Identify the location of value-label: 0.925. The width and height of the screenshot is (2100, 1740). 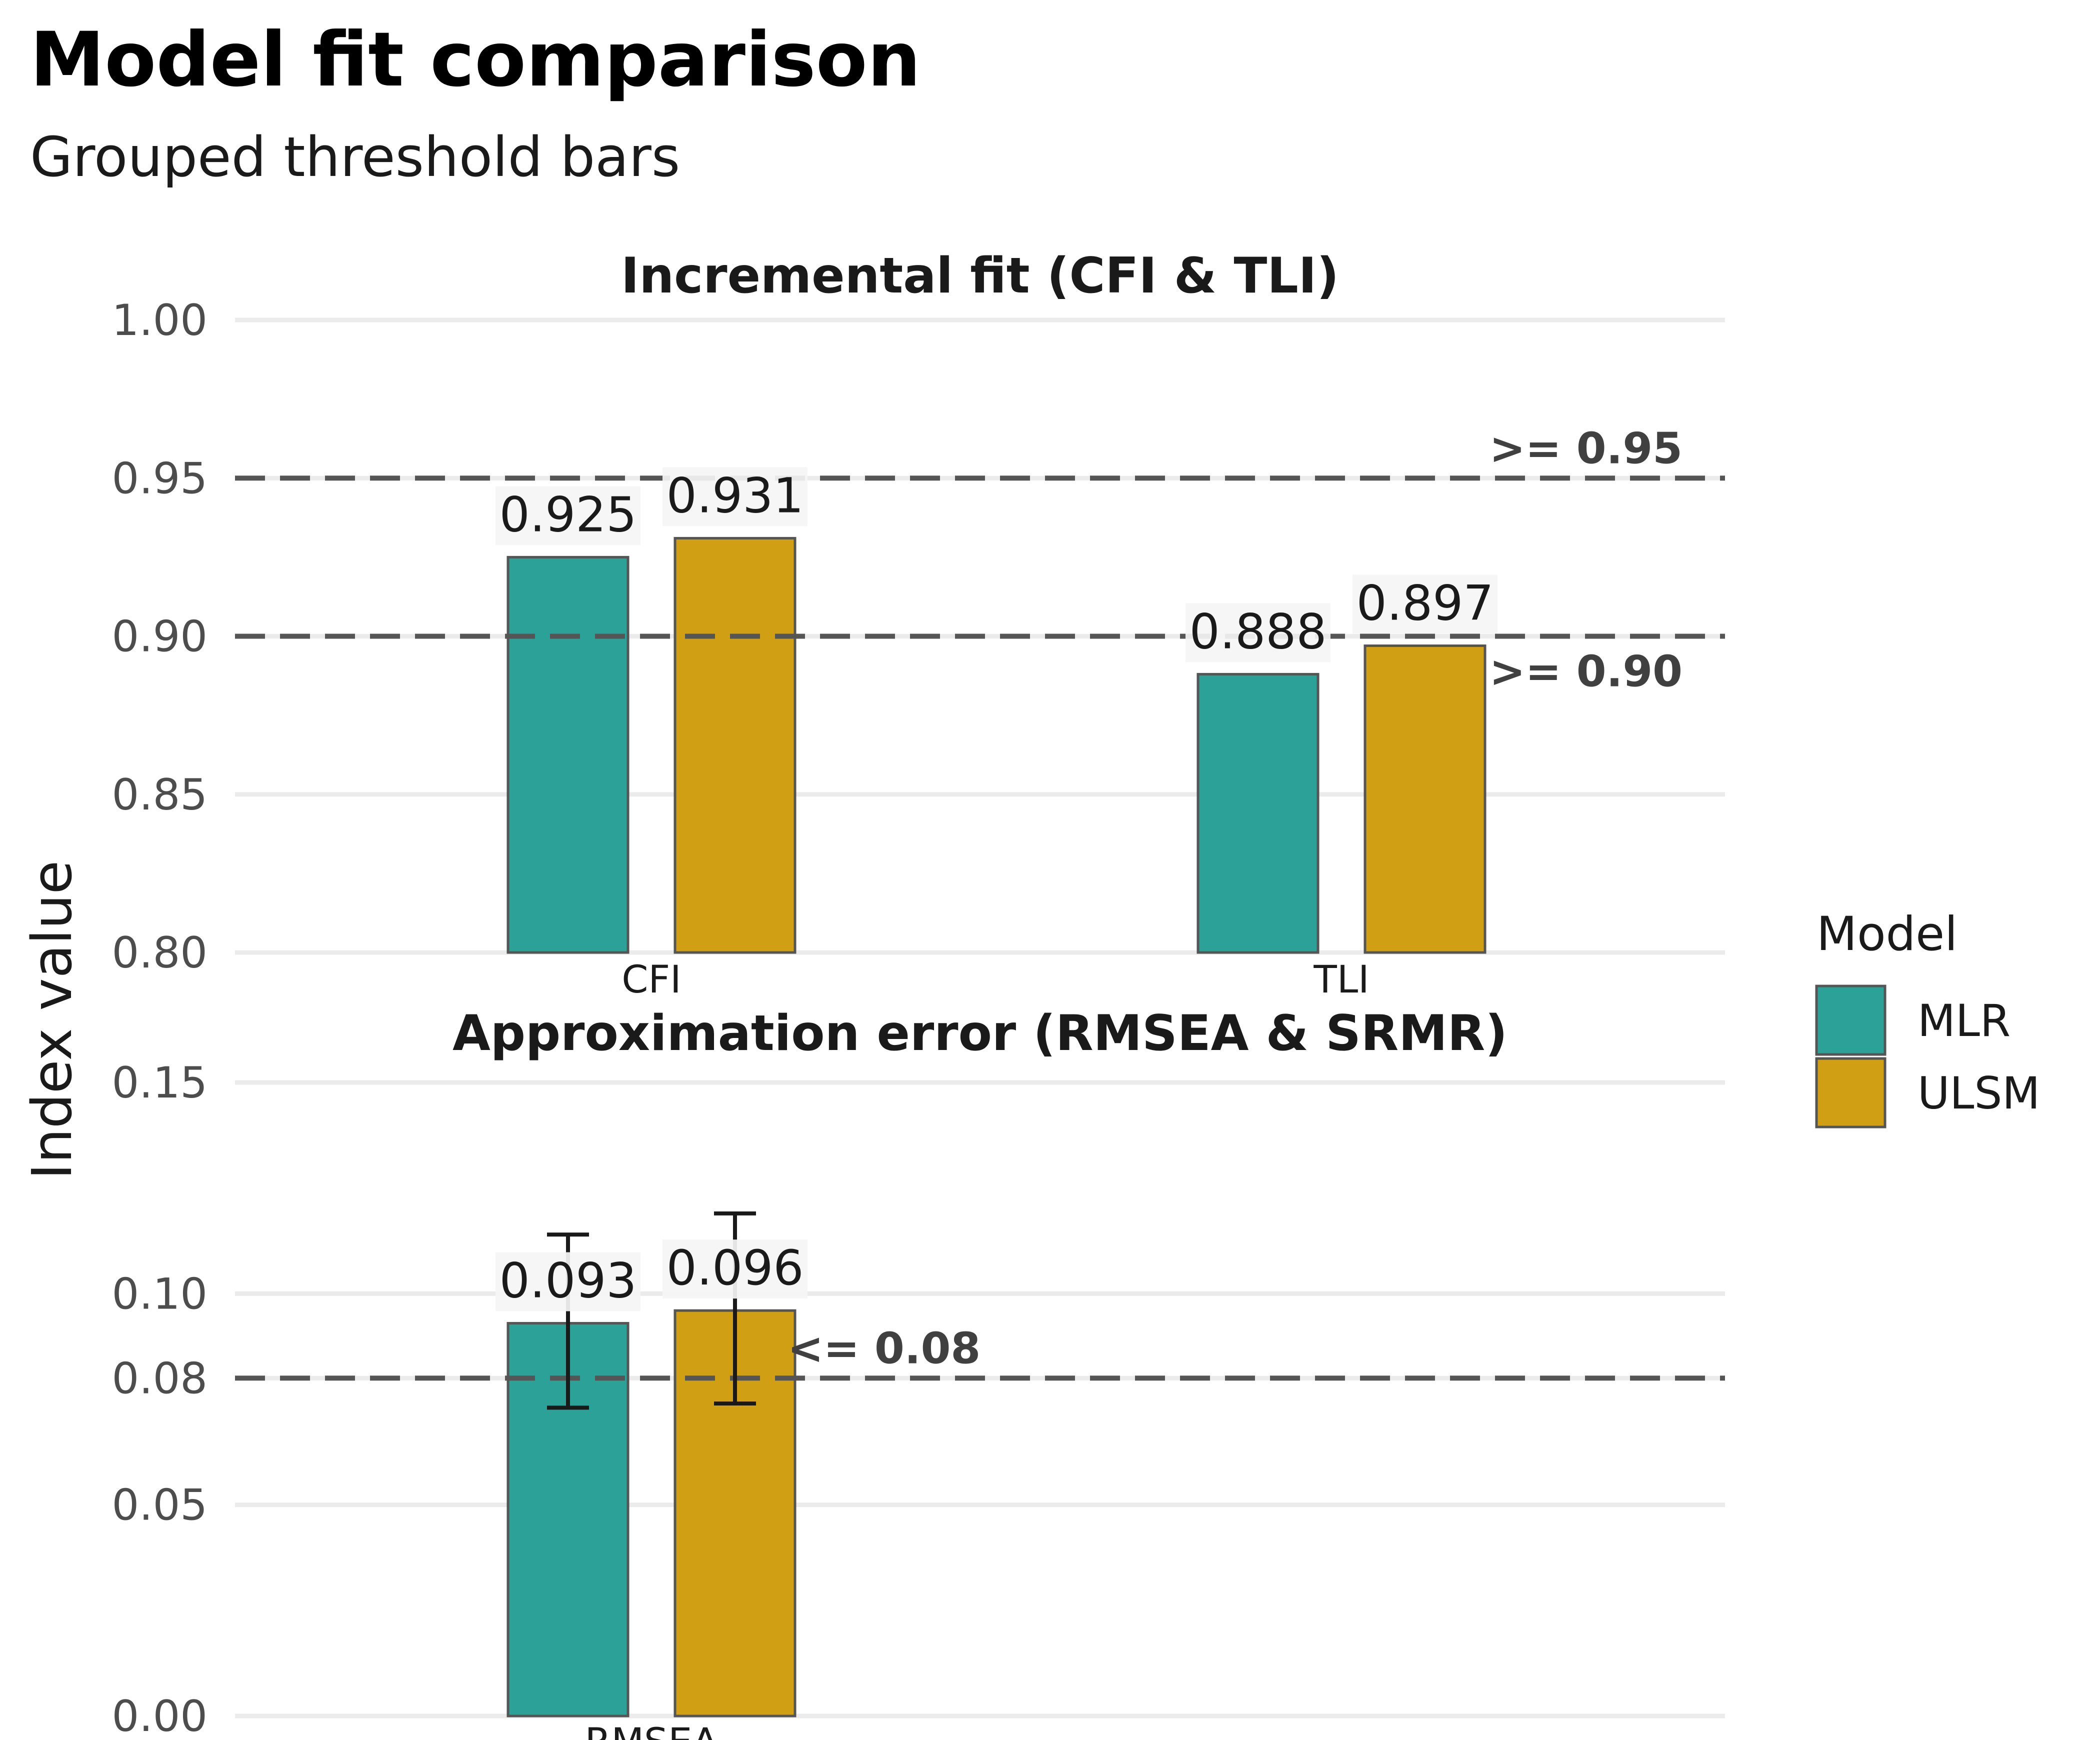
(568, 514).